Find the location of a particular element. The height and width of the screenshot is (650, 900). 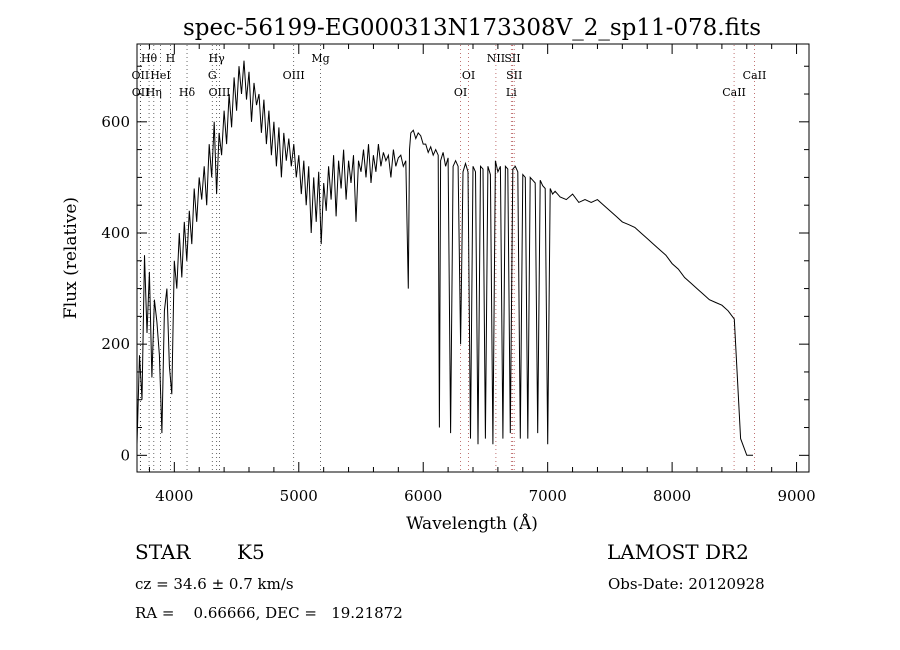

line-label-13: OI is located at coordinates (460, 92).